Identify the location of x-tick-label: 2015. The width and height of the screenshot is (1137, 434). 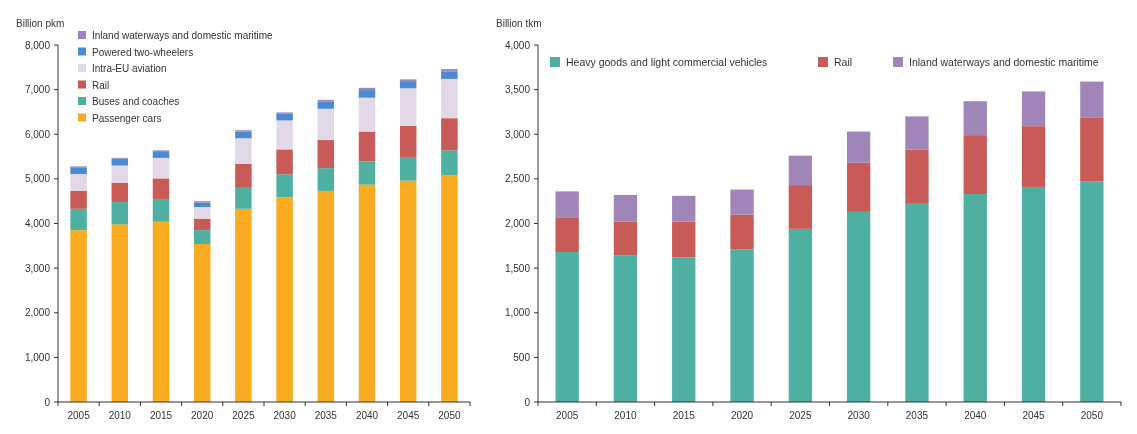
(684, 415).